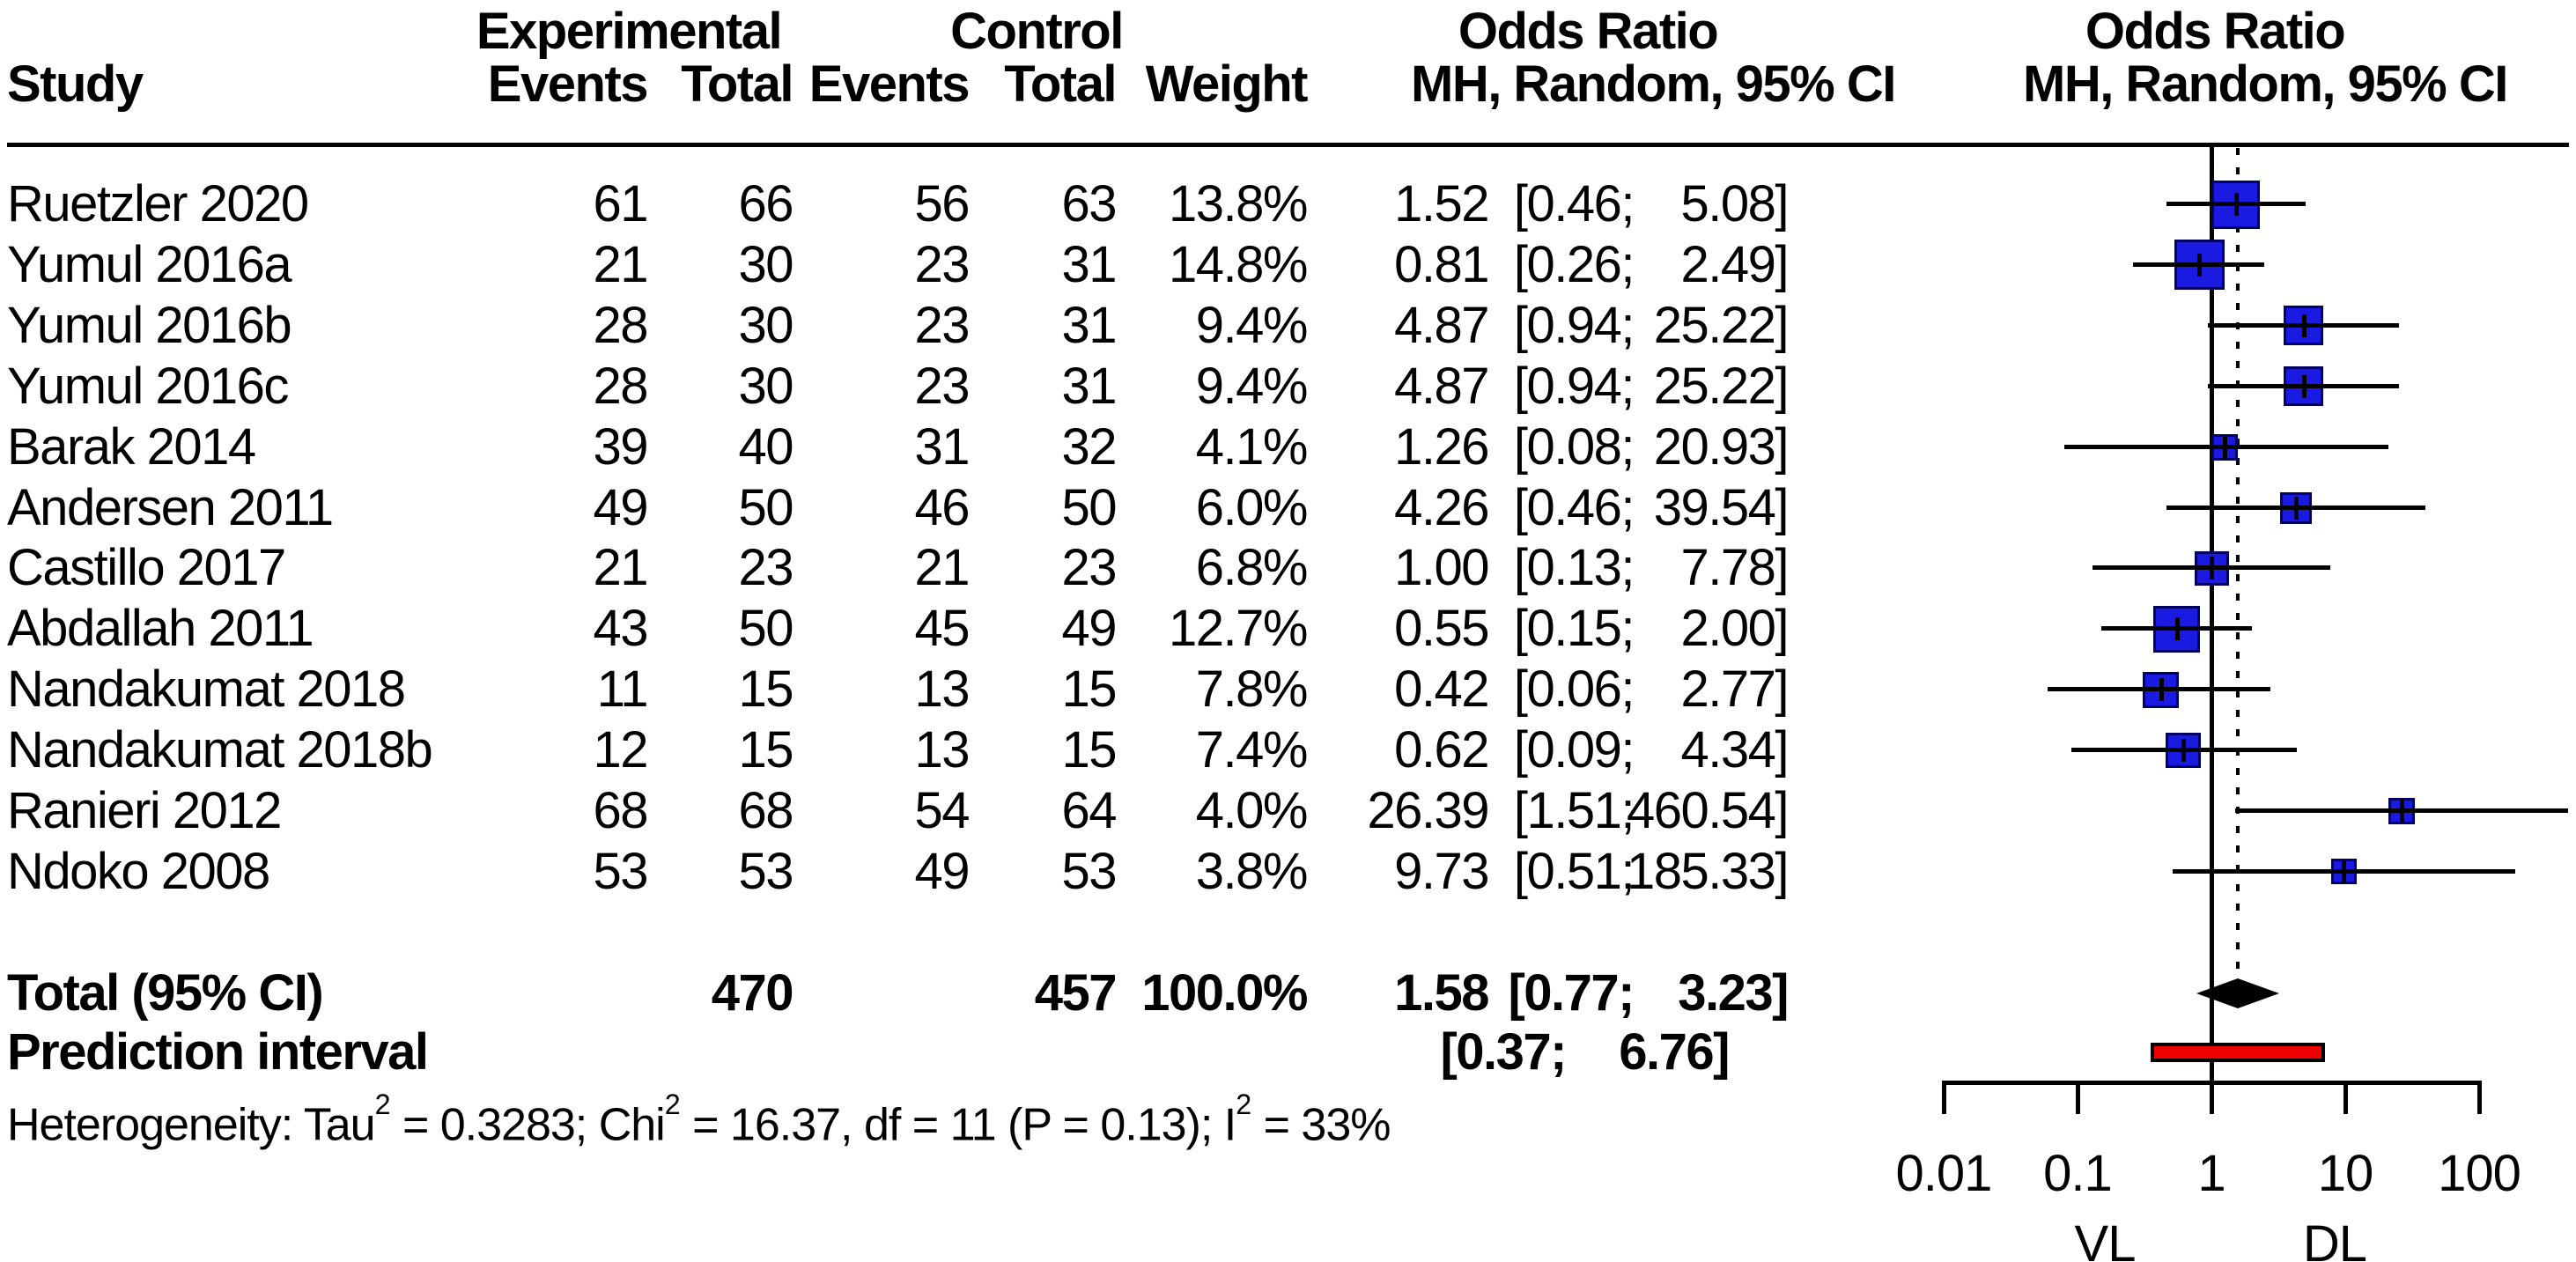 Image resolution: width=2576 pixels, height=1262 pixels. I want to click on cell-exp_events: 21, so click(620, 567).